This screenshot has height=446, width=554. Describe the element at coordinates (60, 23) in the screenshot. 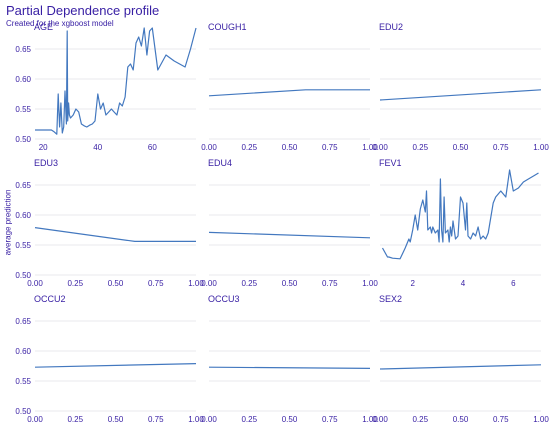

I see `chart-subtitle: Created for the xgboost model` at that location.